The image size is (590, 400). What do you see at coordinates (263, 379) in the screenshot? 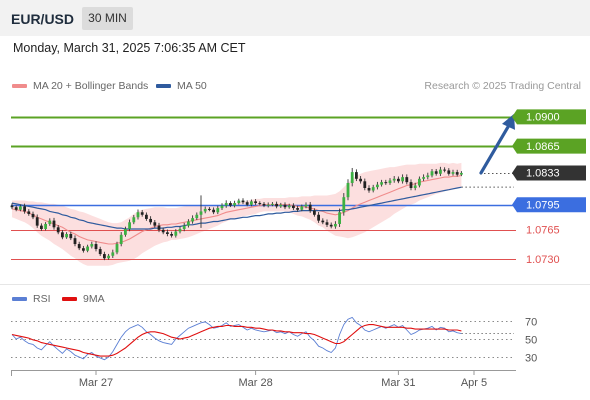
I see `x-axis: Mar 27 Mar 28 Mar 31 Apr 5` at bounding box center [263, 379].